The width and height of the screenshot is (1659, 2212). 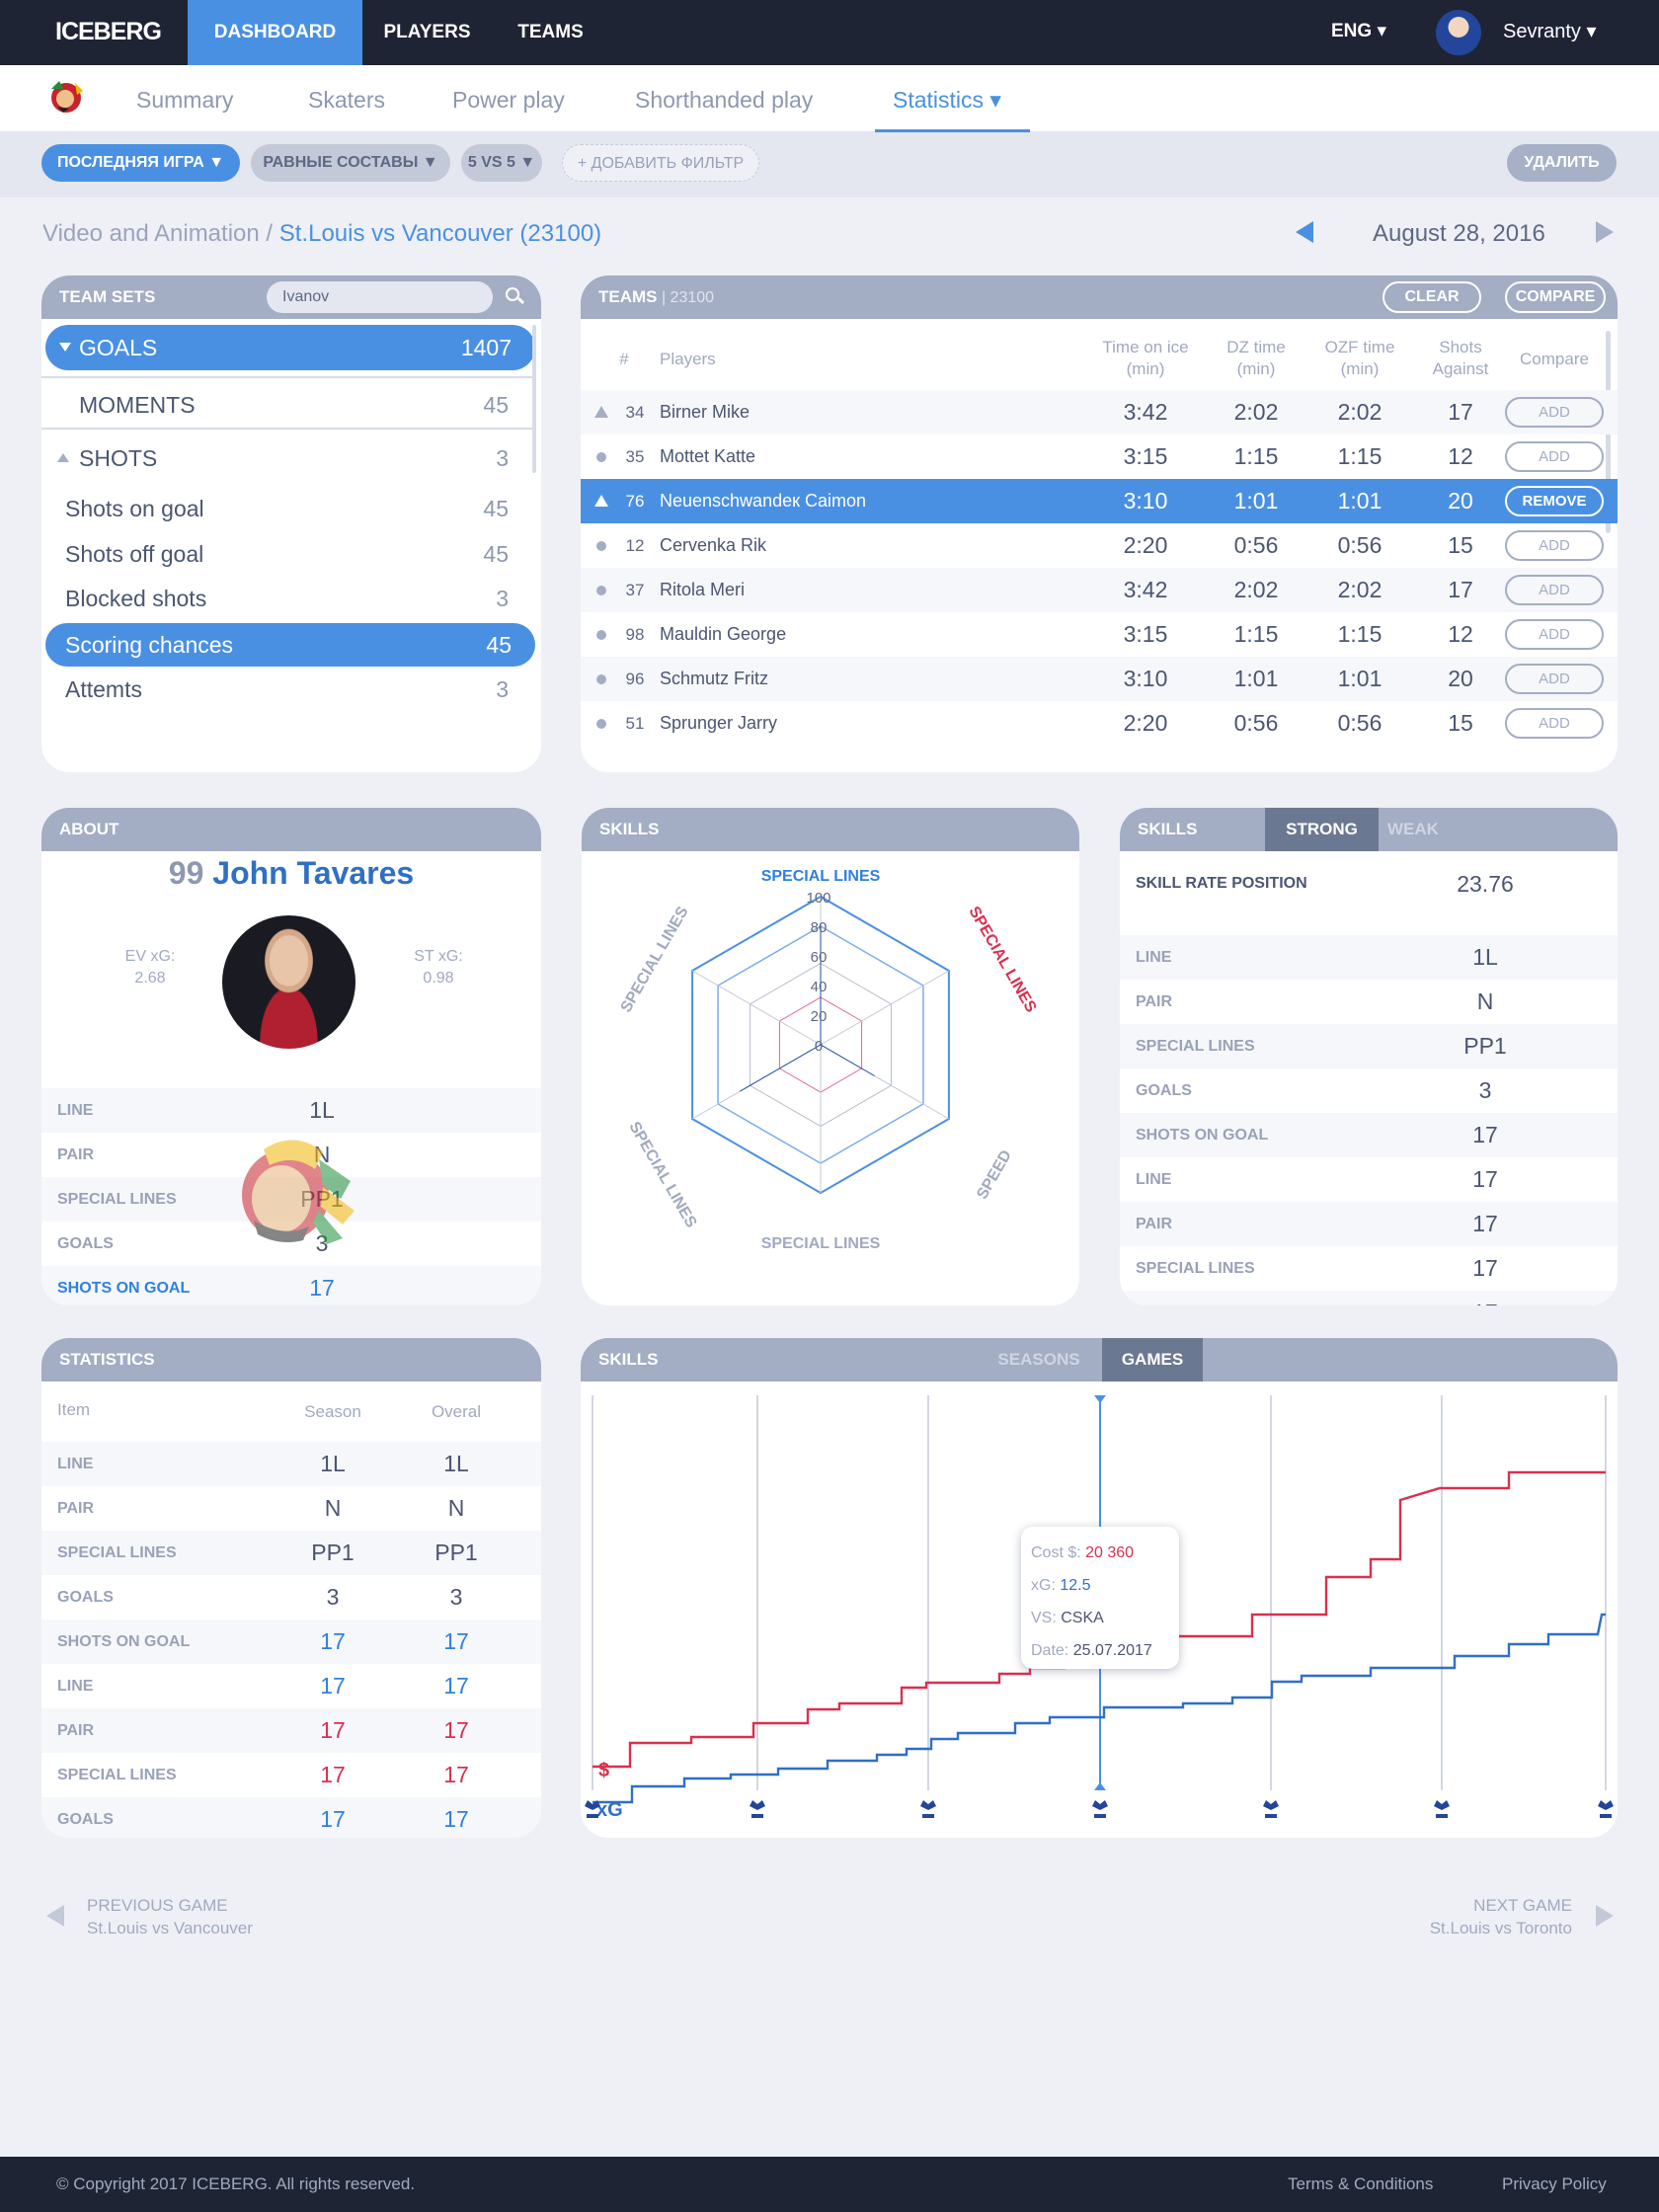 I want to click on set-shots: SHOTS 3, so click(x=286, y=459).